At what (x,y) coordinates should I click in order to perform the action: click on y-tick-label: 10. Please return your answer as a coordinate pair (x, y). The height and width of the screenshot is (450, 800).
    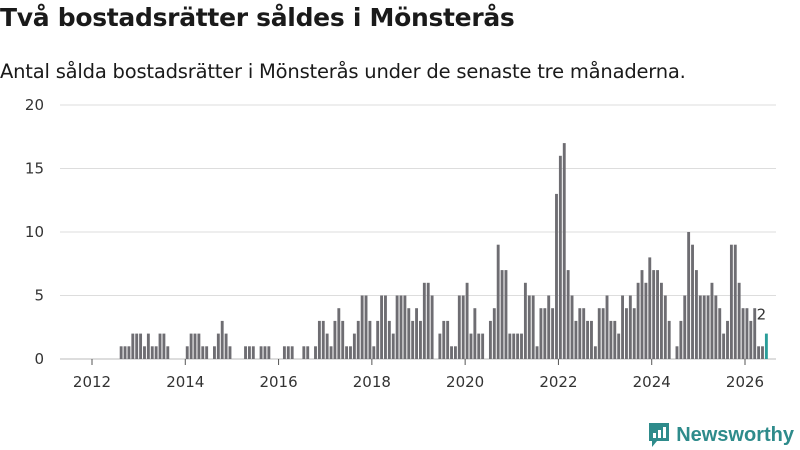
    Looking at the image, I should click on (34, 232).